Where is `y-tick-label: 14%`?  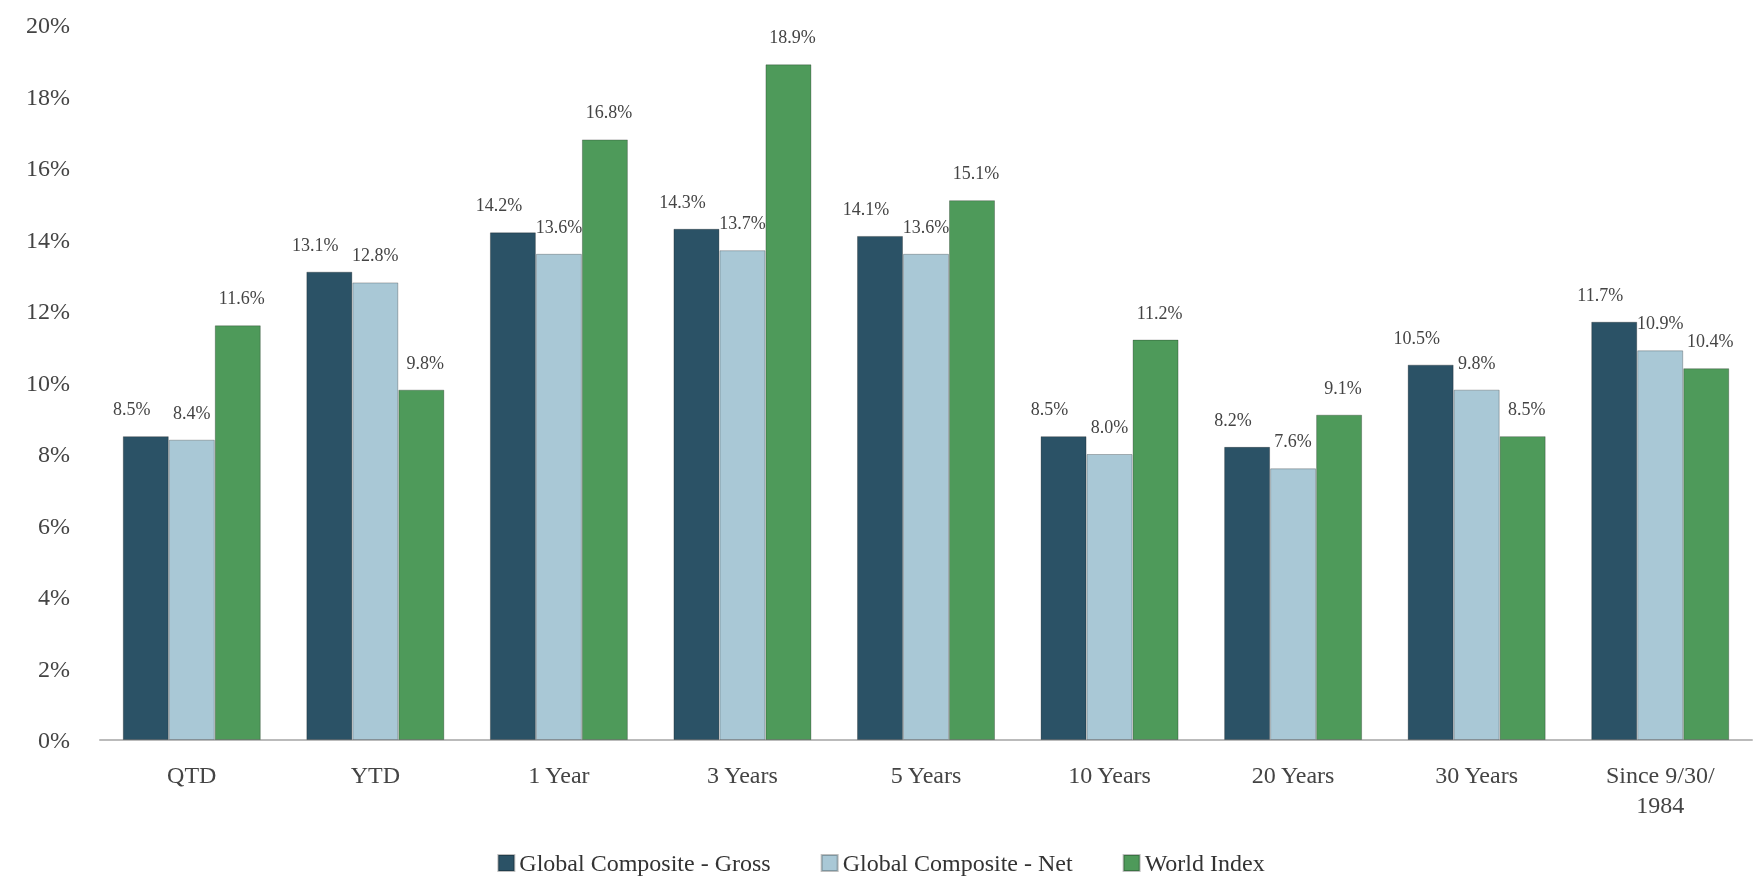
y-tick-label: 14% is located at coordinates (48, 239).